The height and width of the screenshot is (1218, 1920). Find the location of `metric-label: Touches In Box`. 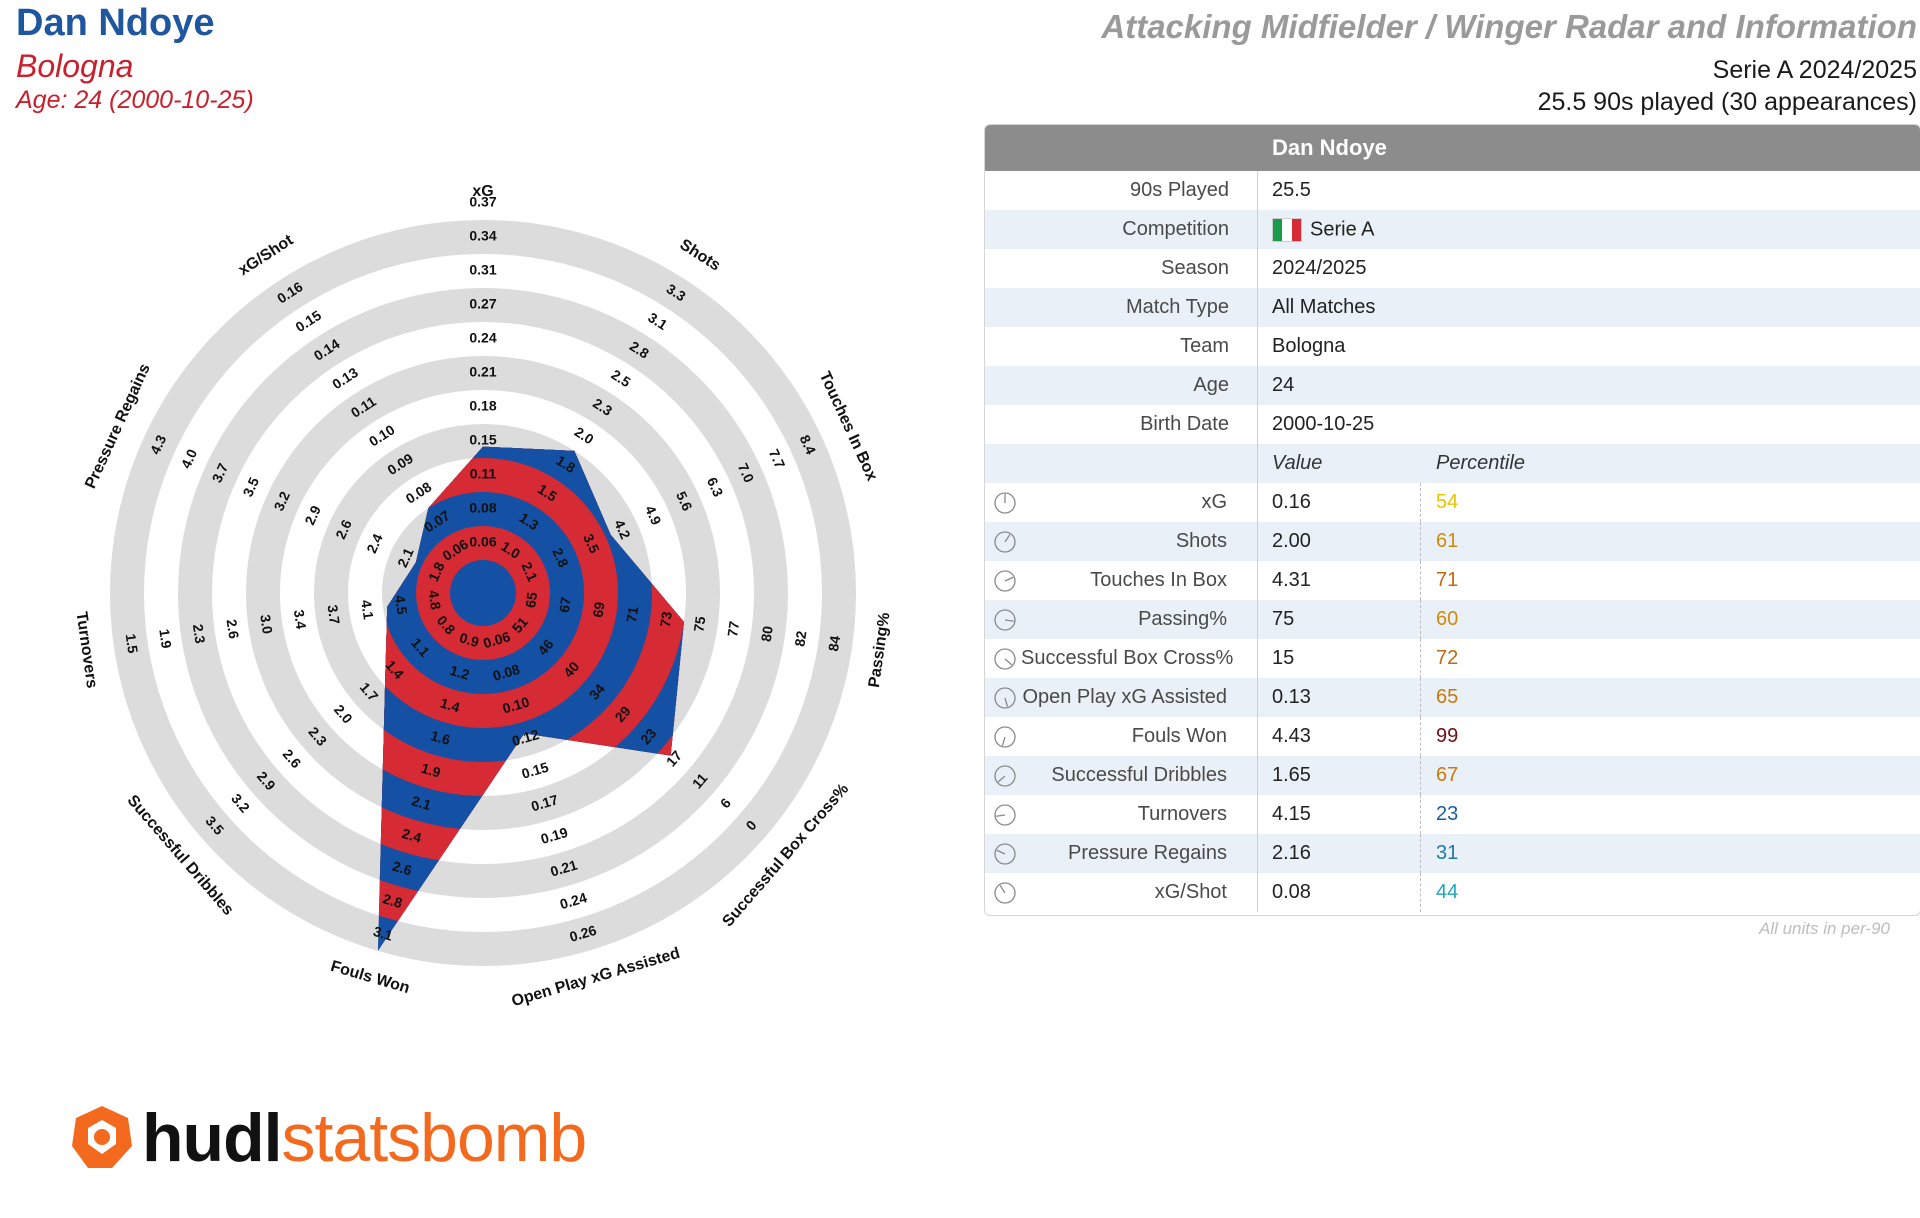

metric-label: Touches In Box is located at coordinates (1158, 580).